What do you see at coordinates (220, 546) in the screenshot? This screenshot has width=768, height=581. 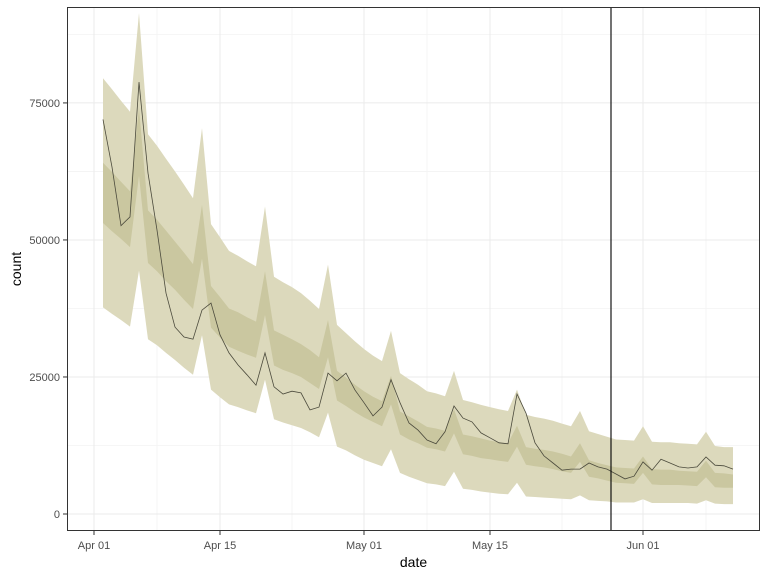 I see `x-tick-label: Apr 15` at bounding box center [220, 546].